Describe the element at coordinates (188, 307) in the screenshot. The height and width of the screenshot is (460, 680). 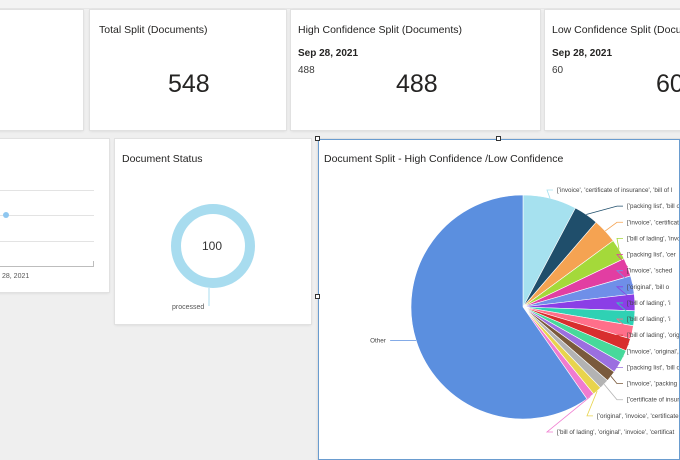
I see `legend-label-processed: processed` at that location.